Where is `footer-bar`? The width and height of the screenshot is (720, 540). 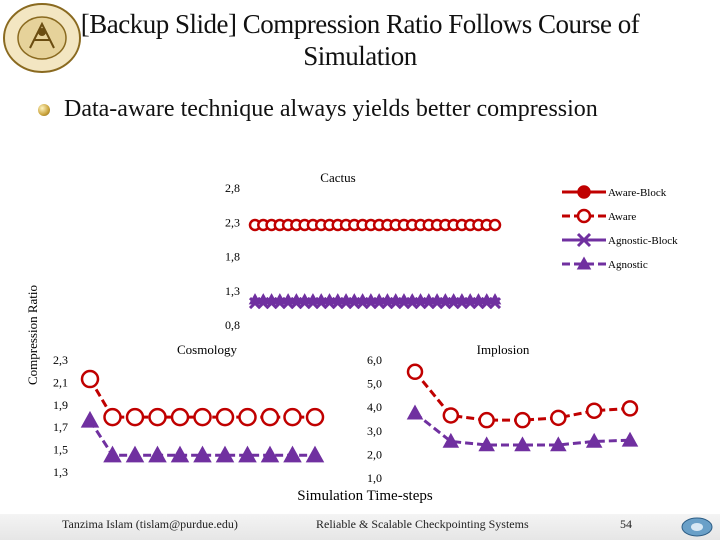 footer-bar is located at coordinates (360, 527).